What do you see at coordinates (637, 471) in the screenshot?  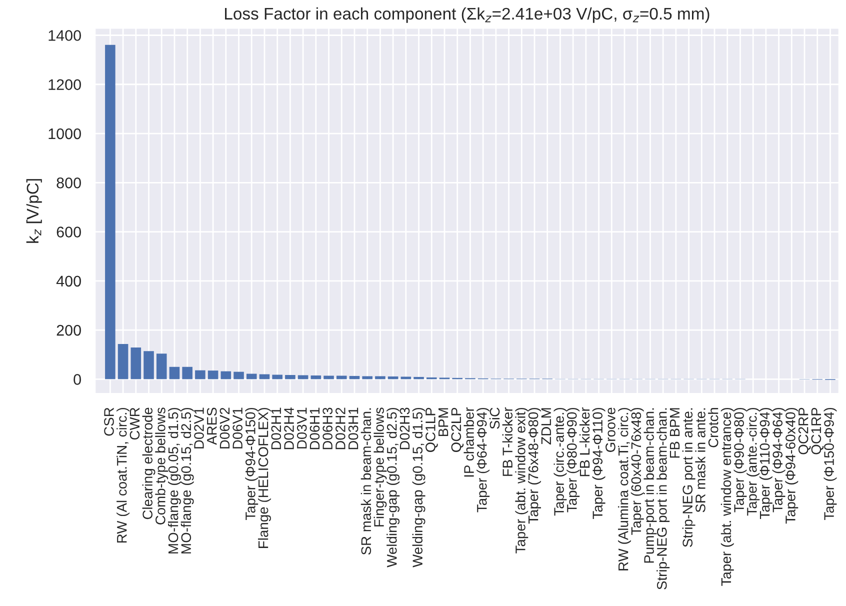 I see `x-tick-label: Taper (60x40-76x48)` at bounding box center [637, 471].